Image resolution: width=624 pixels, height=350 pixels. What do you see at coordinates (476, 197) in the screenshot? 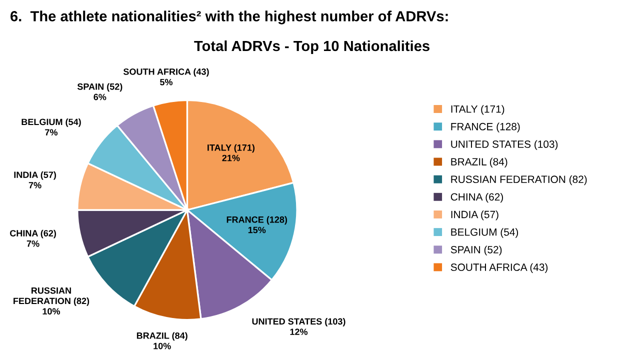
I see `legend-label: CHINA (62)` at bounding box center [476, 197].